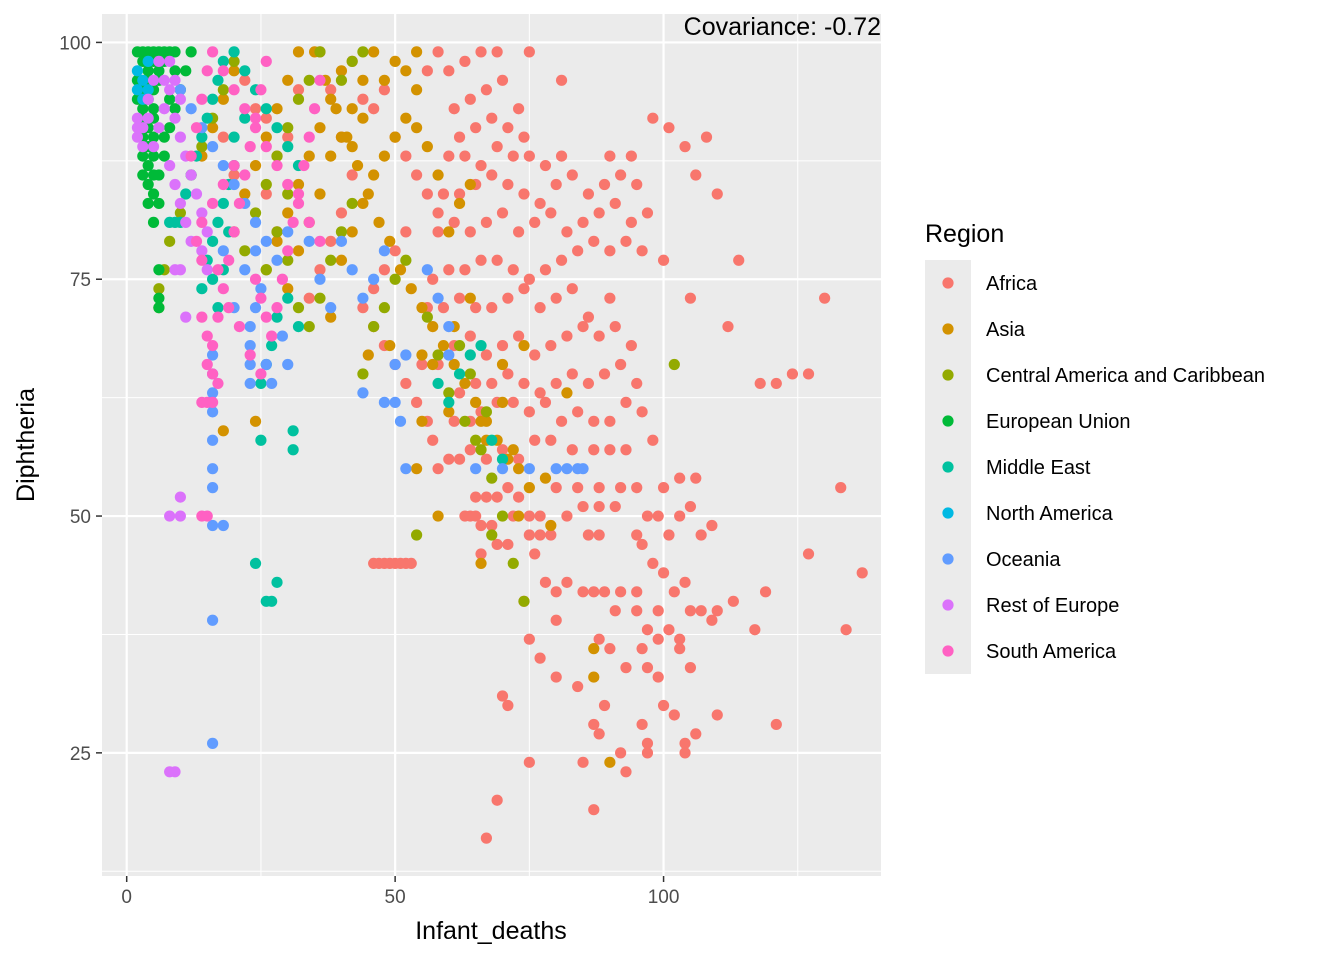 This screenshot has height=960, width=1344. Describe the element at coordinates (1058, 422) in the screenshot. I see `legend-label: European Union` at that location.